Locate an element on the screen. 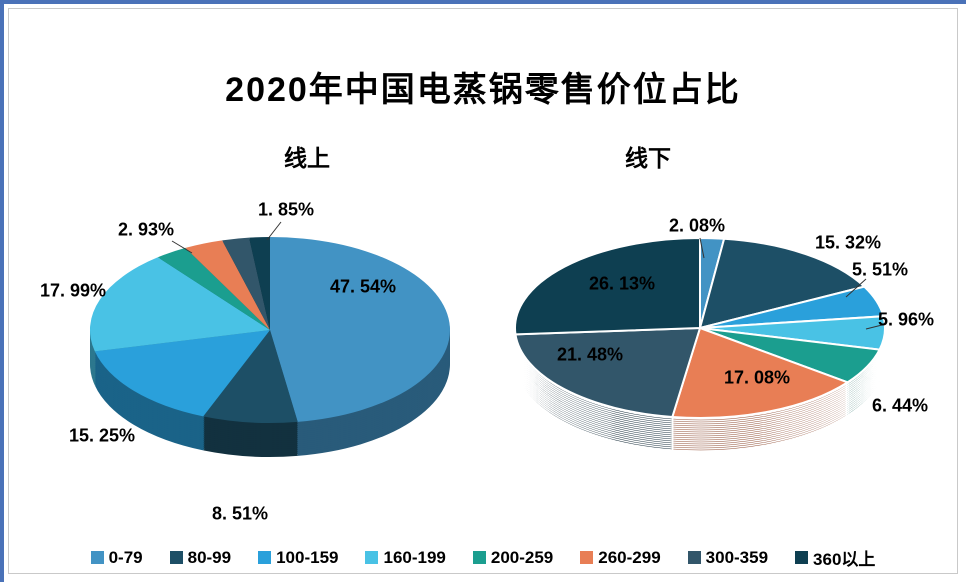 The width and height of the screenshot is (966, 582). legend-item-260-299: 260-299 is located at coordinates (620, 557).